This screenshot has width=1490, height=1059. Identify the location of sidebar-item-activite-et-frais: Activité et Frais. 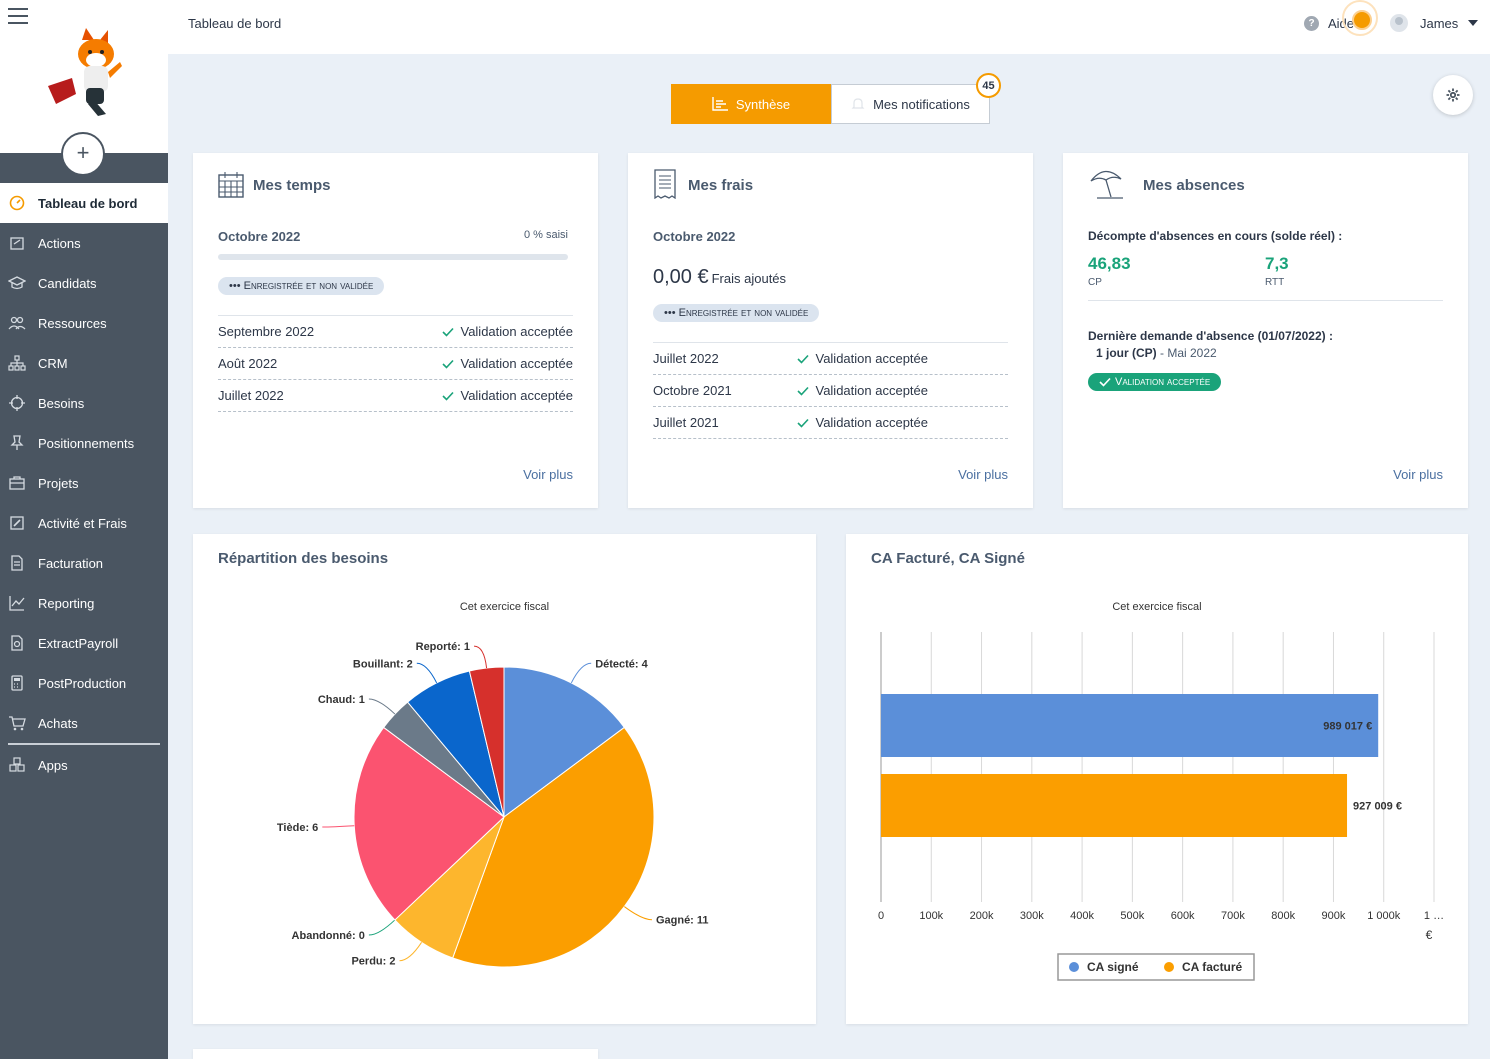
(84, 523).